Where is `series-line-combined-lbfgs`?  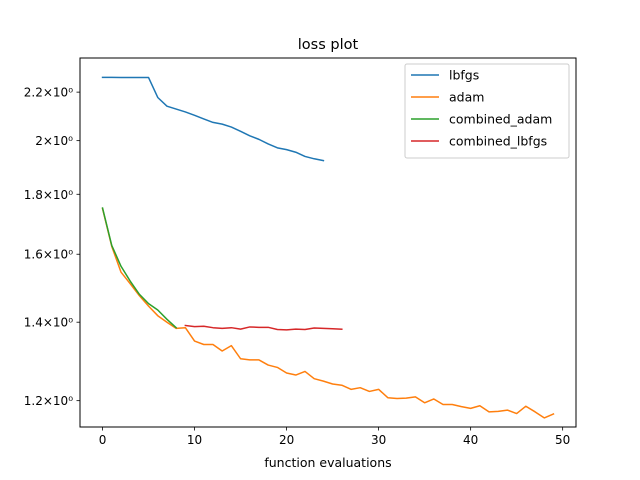
series-line-combined-lbfgs is located at coordinates (263, 327).